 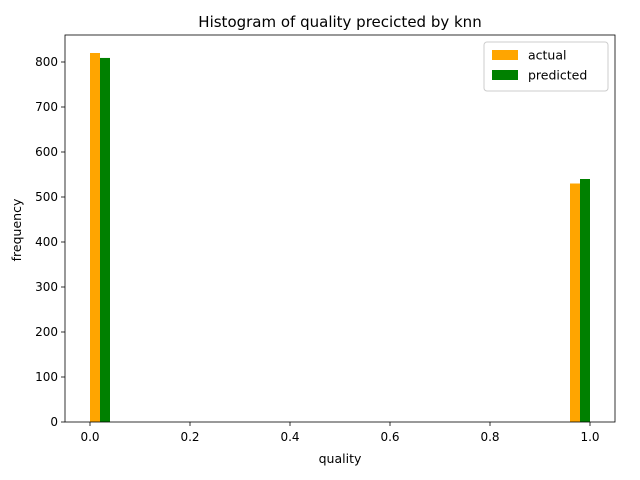 What do you see at coordinates (46, 287) in the screenshot?
I see `y-tick-label: 300` at bounding box center [46, 287].